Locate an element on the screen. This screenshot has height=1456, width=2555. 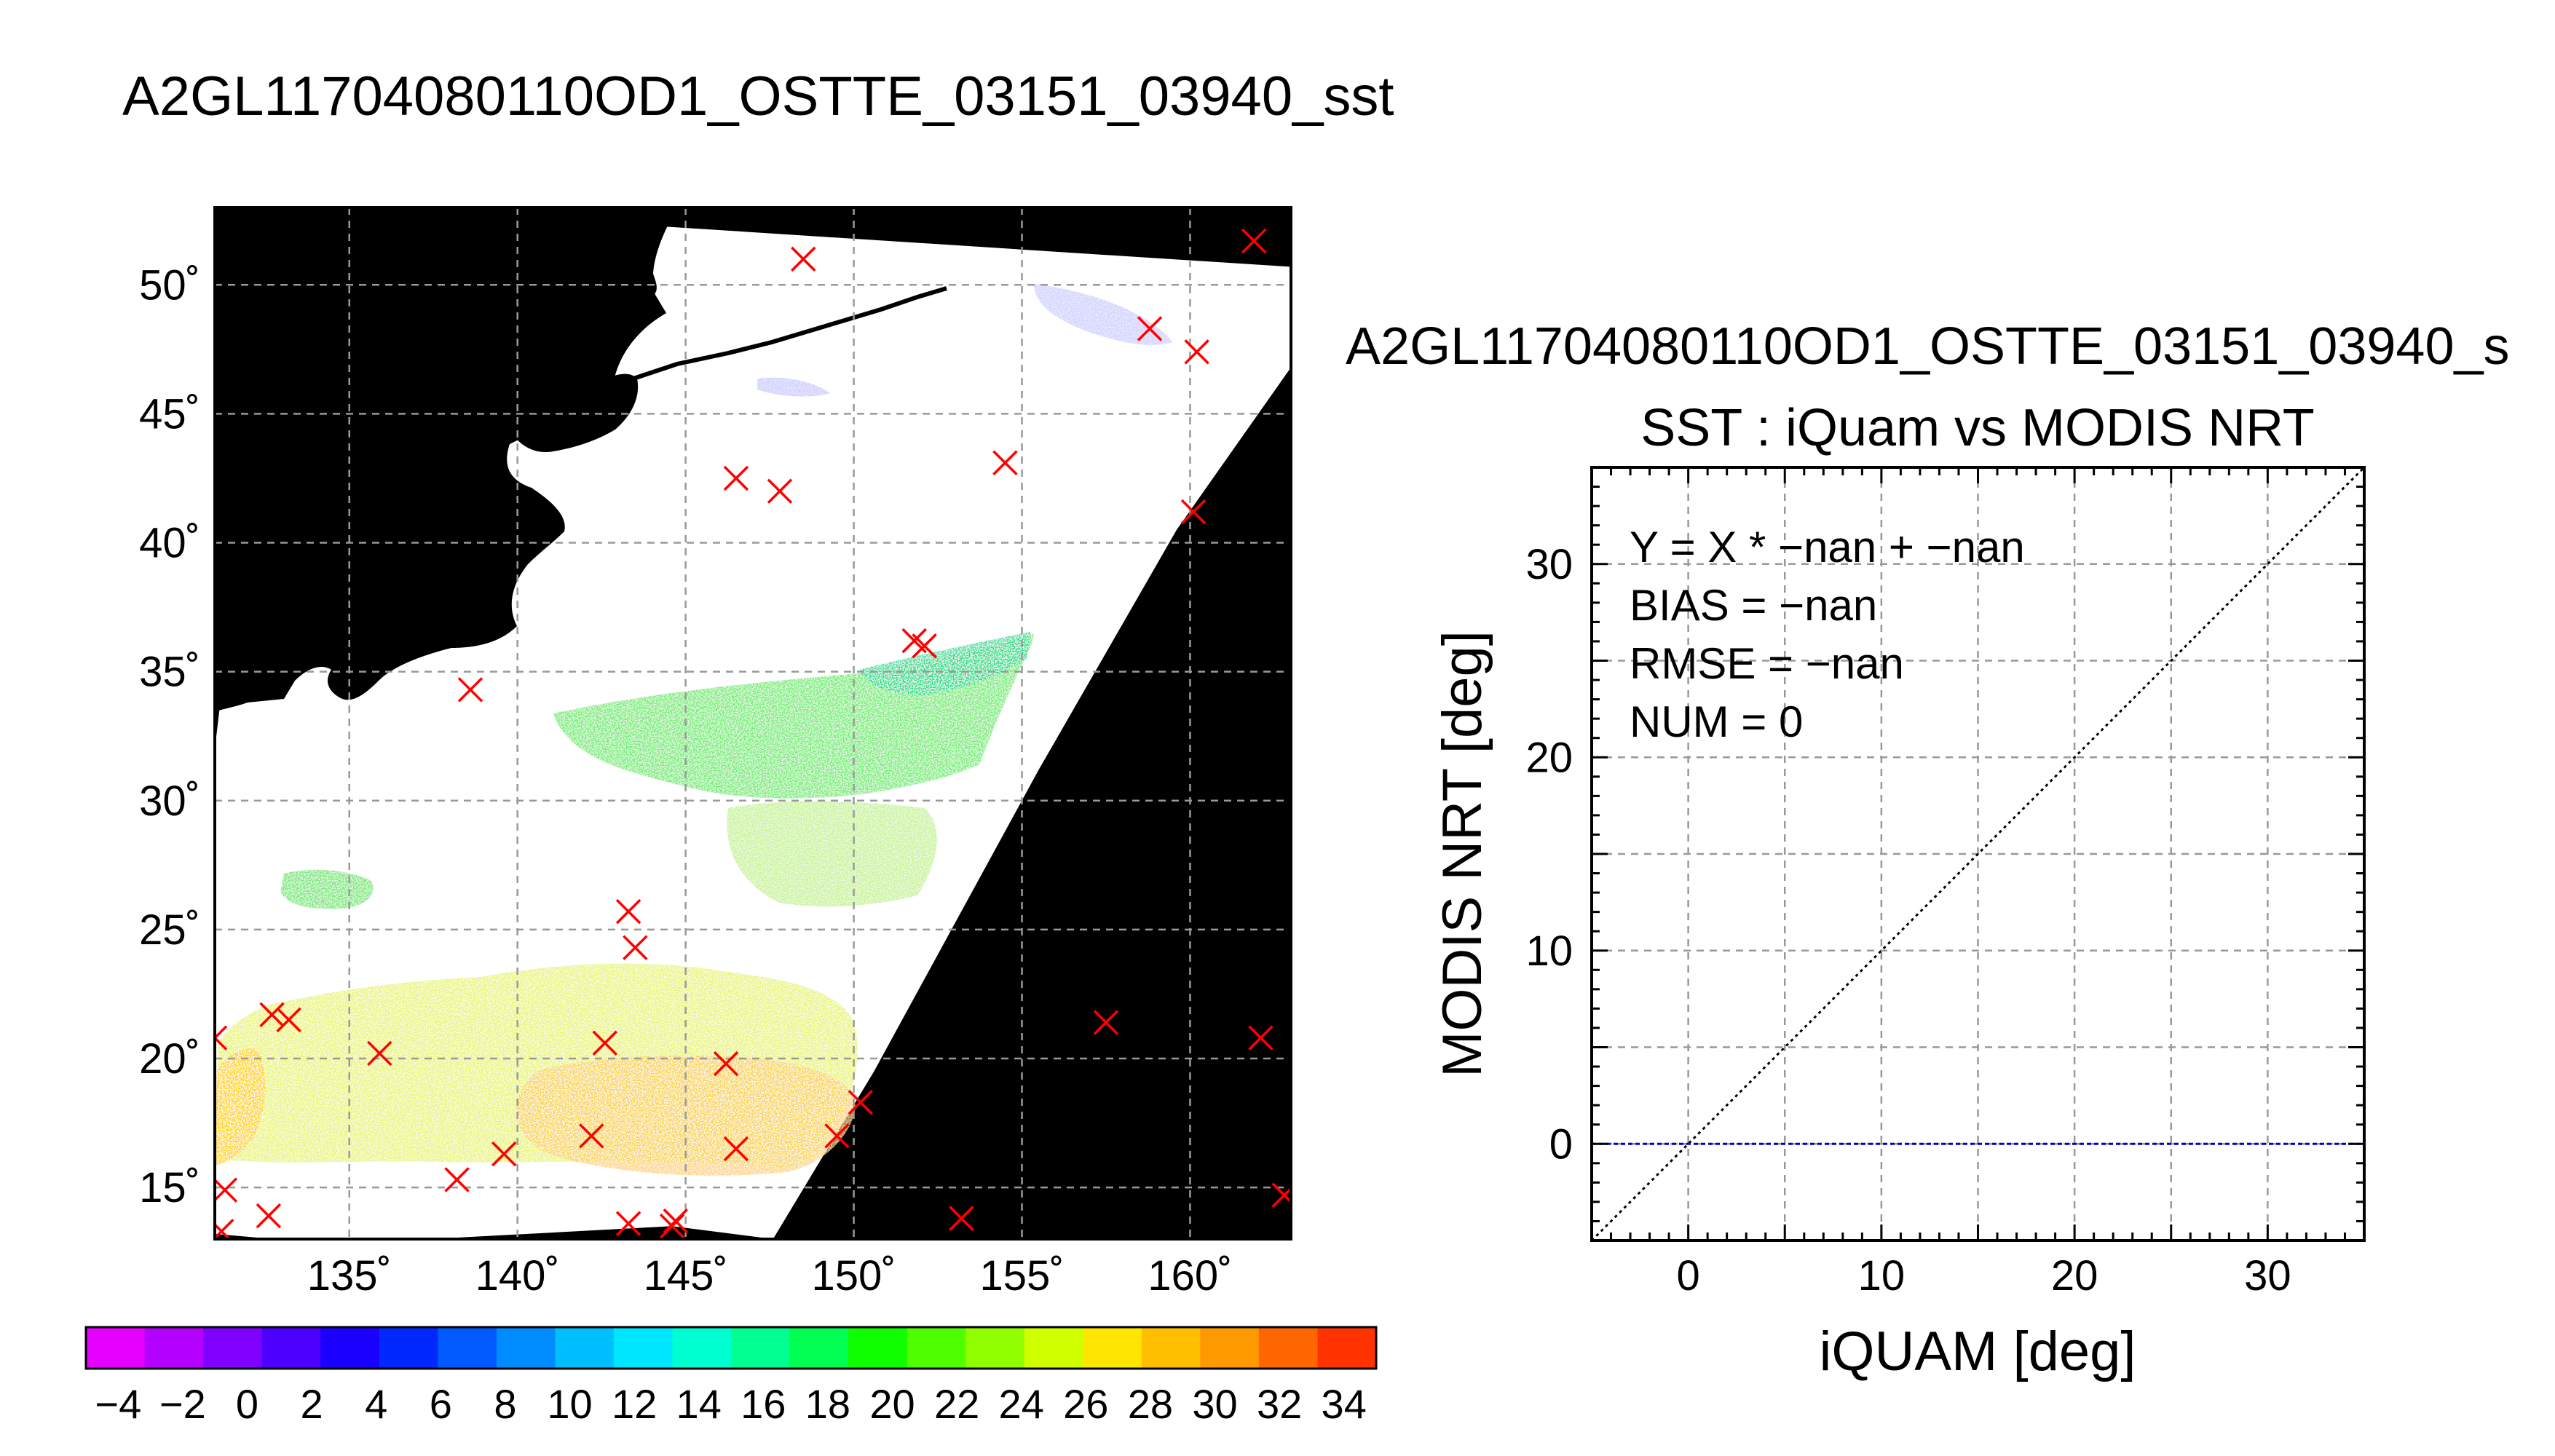
colorbar-tick-label: 12 is located at coordinates (634, 1404).